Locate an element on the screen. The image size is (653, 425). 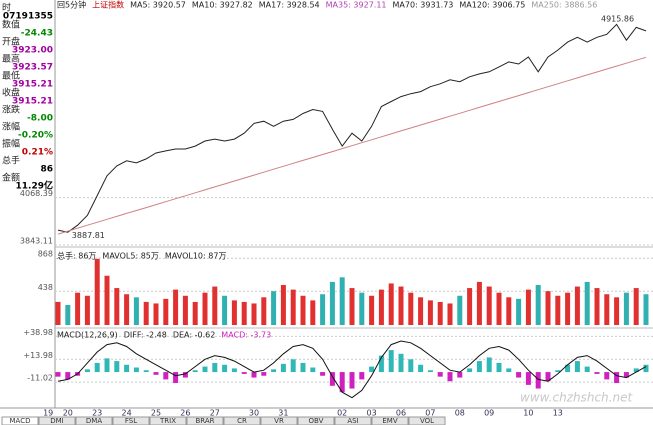
x-tick-label: 07 is located at coordinates (430, 413).